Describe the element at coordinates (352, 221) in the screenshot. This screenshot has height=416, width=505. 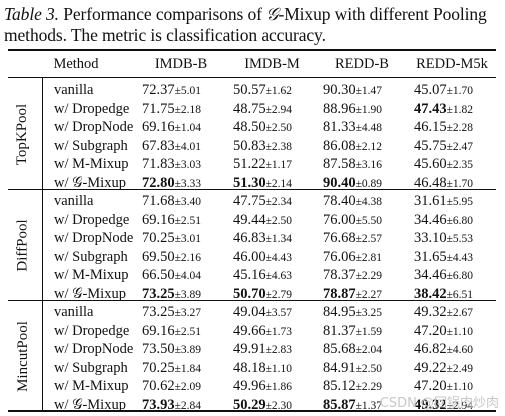
I see `value-cell: 76.00±5.50` at that location.